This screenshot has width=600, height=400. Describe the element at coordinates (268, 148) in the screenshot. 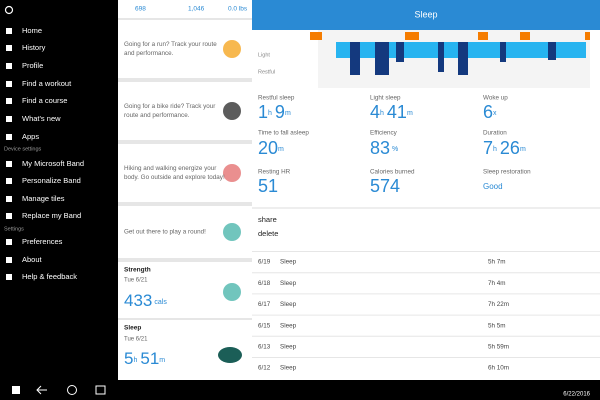

I see `value-number: 20` at that location.